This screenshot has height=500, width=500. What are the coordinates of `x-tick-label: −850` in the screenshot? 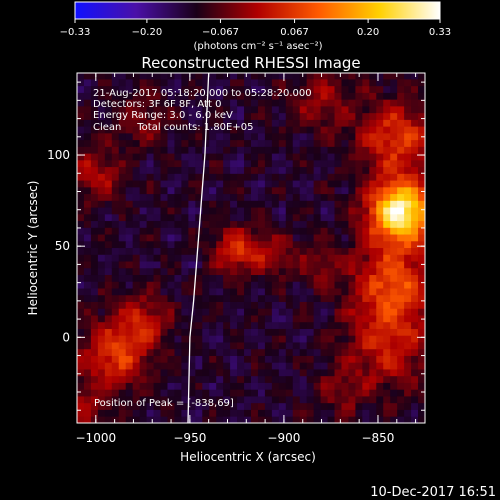 It's located at (377, 438).